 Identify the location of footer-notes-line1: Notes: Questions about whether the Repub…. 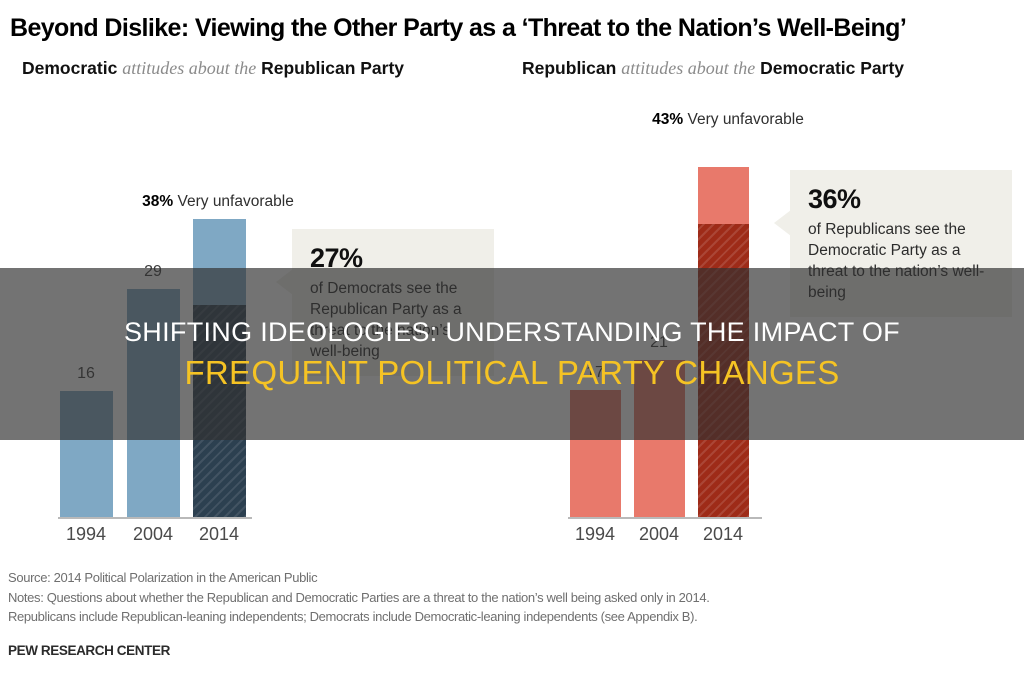
(359, 597).